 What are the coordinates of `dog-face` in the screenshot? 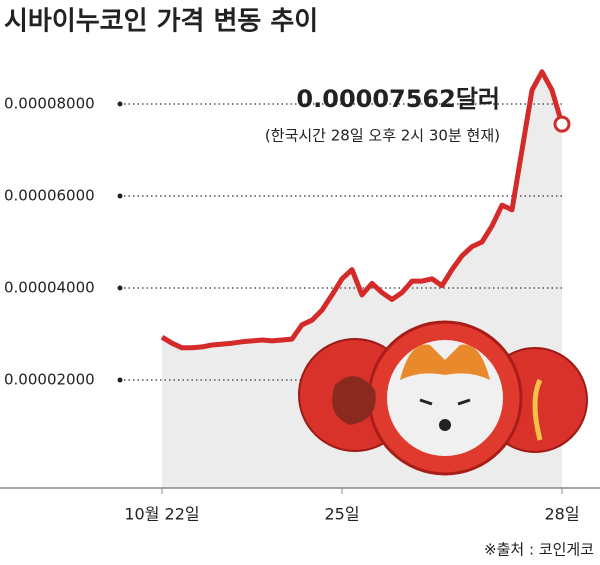 It's located at (445, 398).